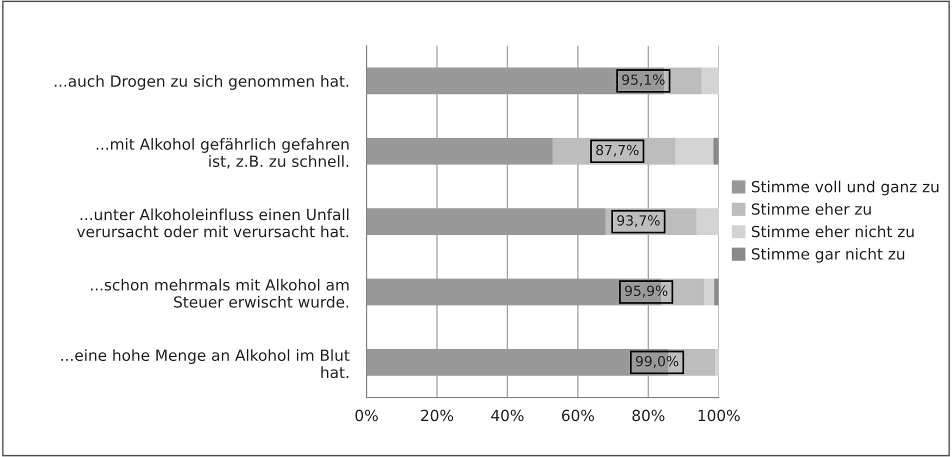 This screenshot has height=457, width=952. Describe the element at coordinates (646, 292) in the screenshot. I see `annotation: 95,9%` at that location.